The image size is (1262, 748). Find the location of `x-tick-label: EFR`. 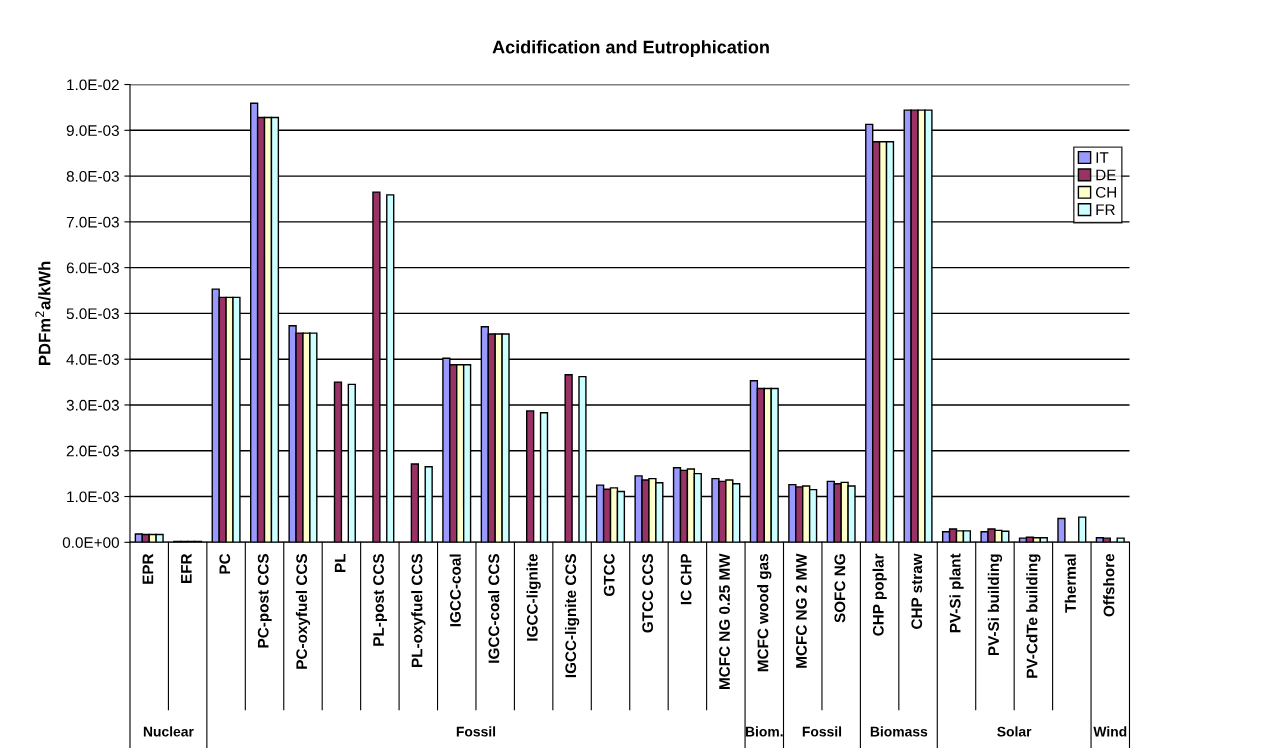

x-tick-label: EFR is located at coordinates (186, 568).